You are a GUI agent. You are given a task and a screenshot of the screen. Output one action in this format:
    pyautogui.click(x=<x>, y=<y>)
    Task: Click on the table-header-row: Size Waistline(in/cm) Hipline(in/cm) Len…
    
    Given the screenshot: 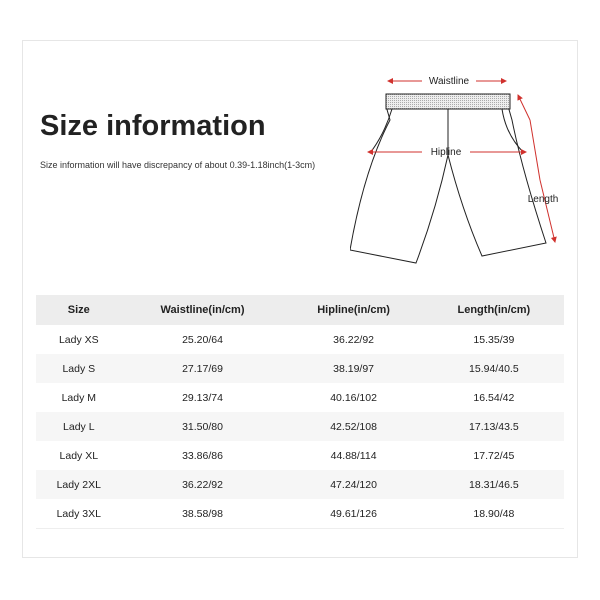 What is the action you would take?
    pyautogui.click(x=300, y=310)
    